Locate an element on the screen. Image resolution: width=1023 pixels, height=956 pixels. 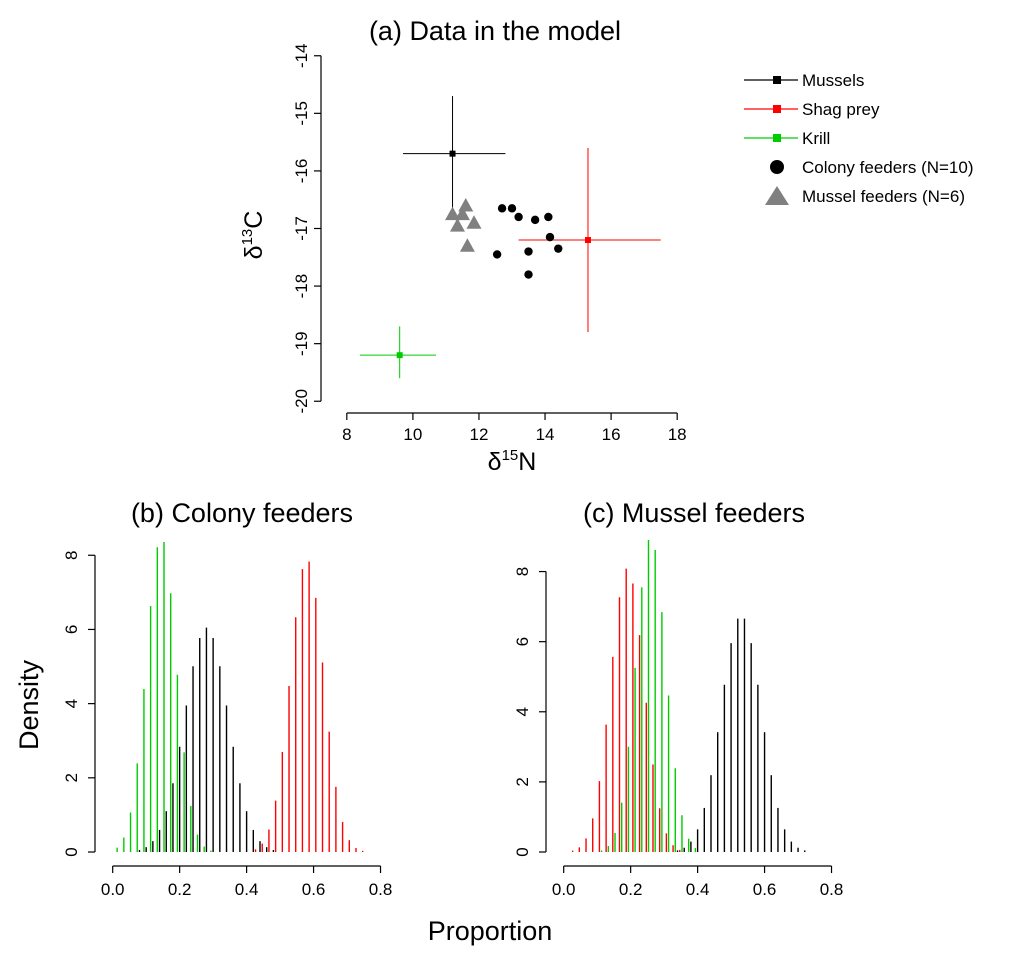
y-tick-label: -15 is located at coordinates (301, 113).